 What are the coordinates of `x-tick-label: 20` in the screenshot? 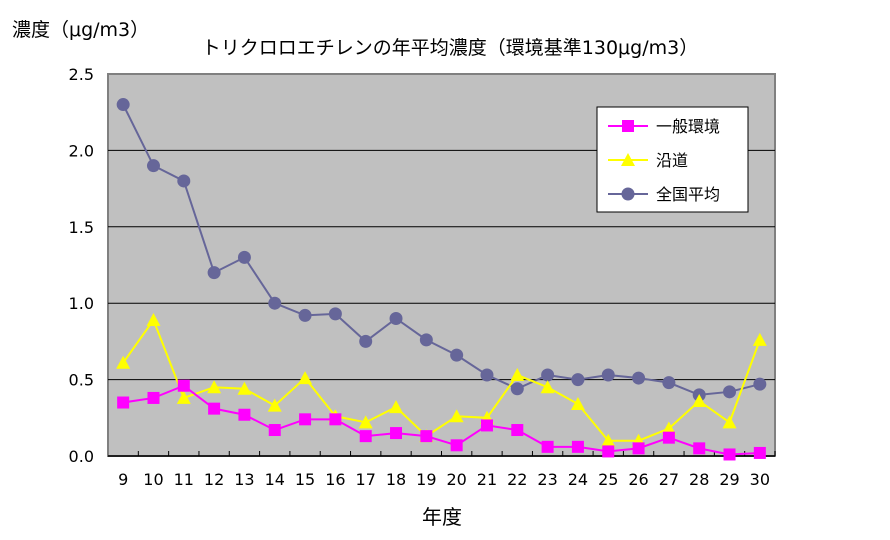 It's located at (456, 479).